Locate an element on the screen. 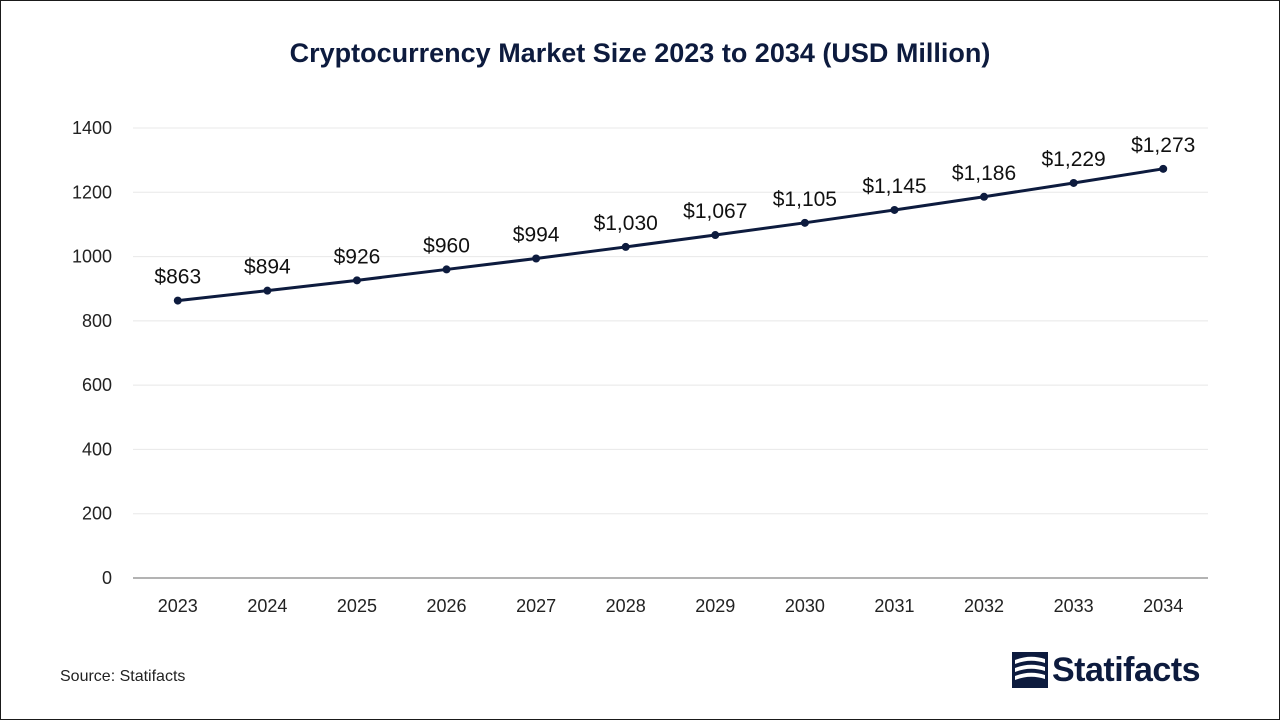 The width and height of the screenshot is (1280, 720). source-note: Source: Statifacts is located at coordinates (123, 676).